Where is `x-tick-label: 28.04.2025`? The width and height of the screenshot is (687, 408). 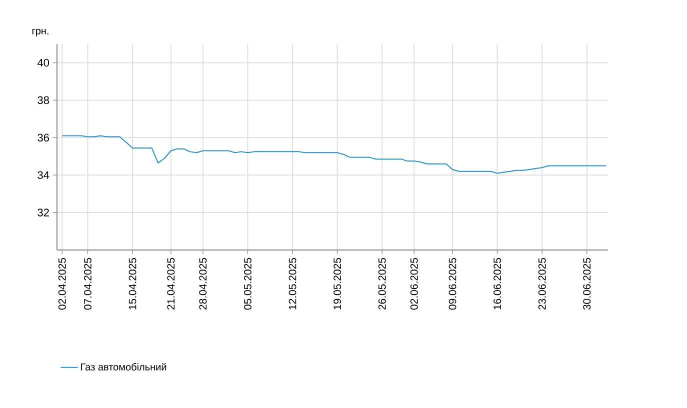 x-tick-label: 28.04.2025 is located at coordinates (203, 284).